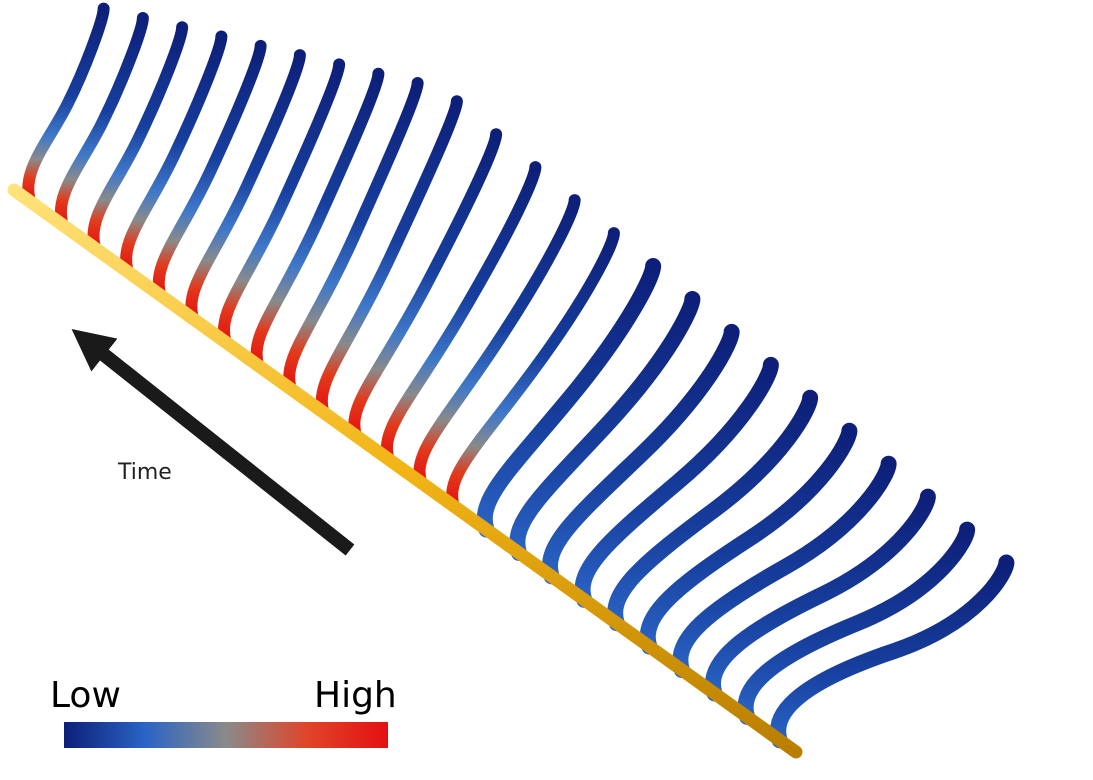 This screenshot has height=780, width=1093. I want to click on colorbar, so click(226, 735).